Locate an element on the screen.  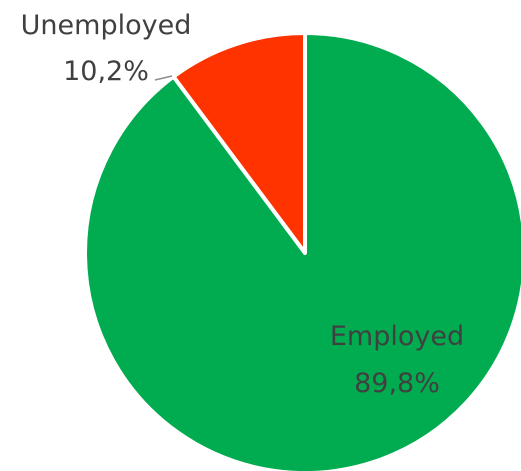
employed-category-label: Employed is located at coordinates (397, 336).